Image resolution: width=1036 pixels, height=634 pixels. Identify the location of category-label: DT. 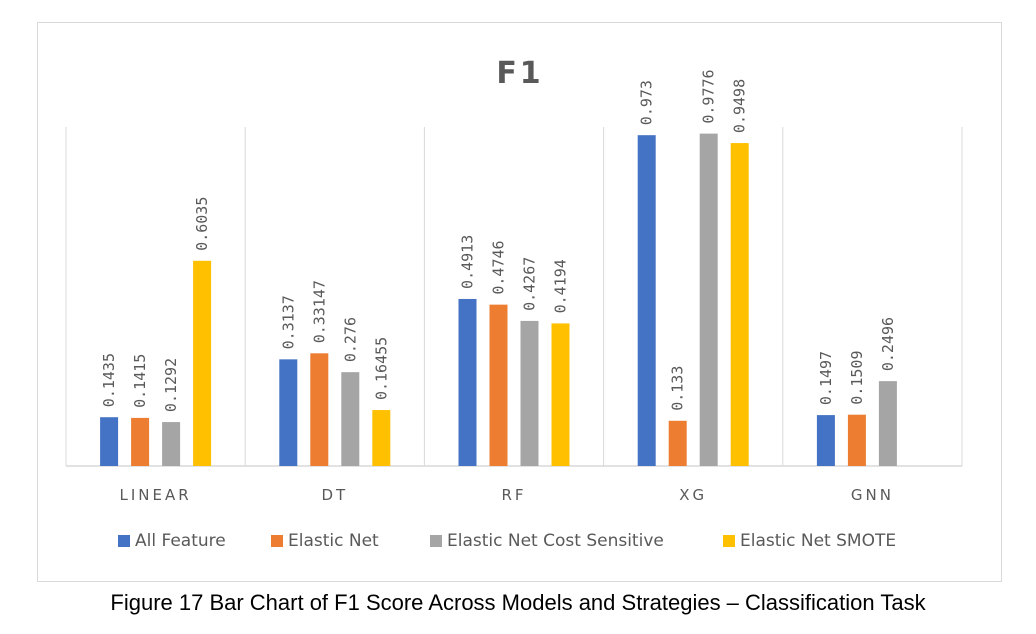
(334, 495).